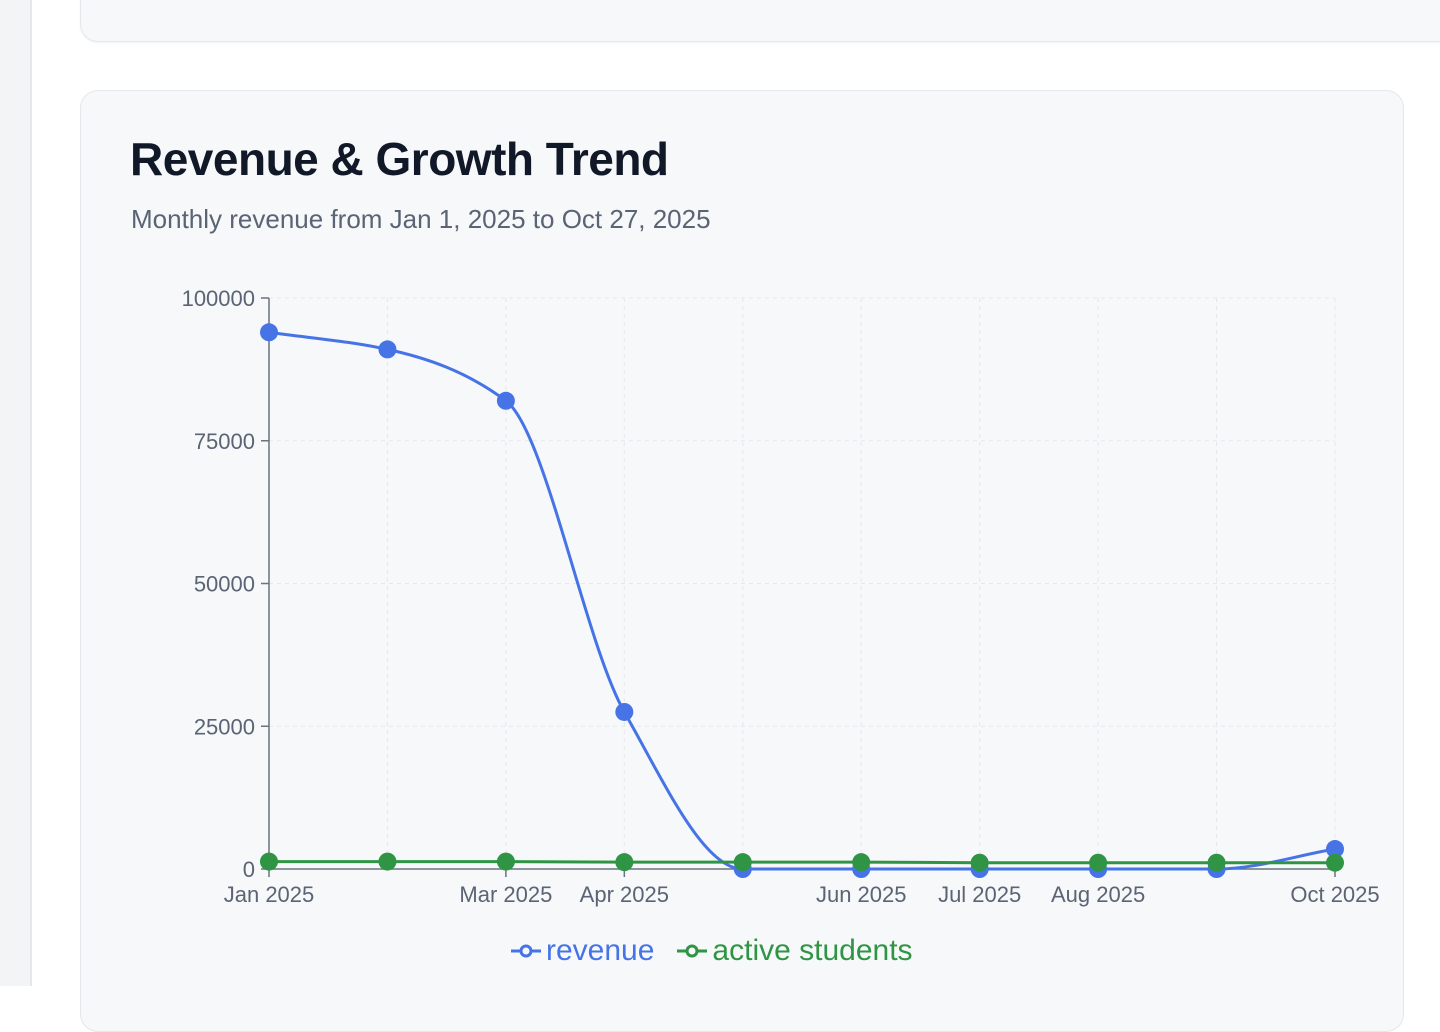 This screenshot has height=1032, width=1440. What do you see at coordinates (979, 894) in the screenshot?
I see `x-tick-label: Jul 2025` at bounding box center [979, 894].